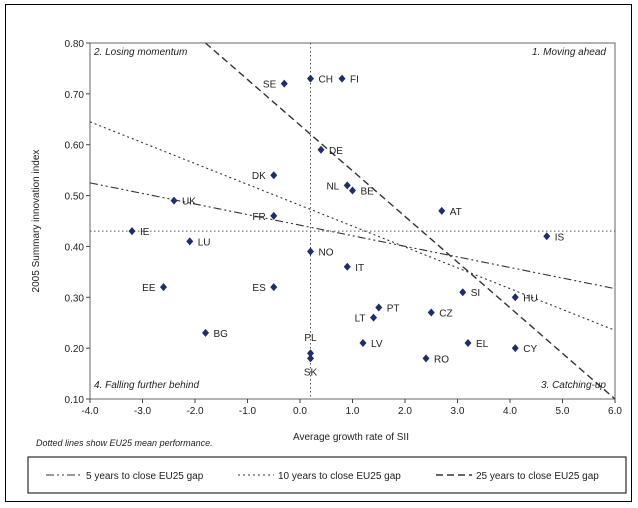  I want to click on data-point-de, so click(321, 150).